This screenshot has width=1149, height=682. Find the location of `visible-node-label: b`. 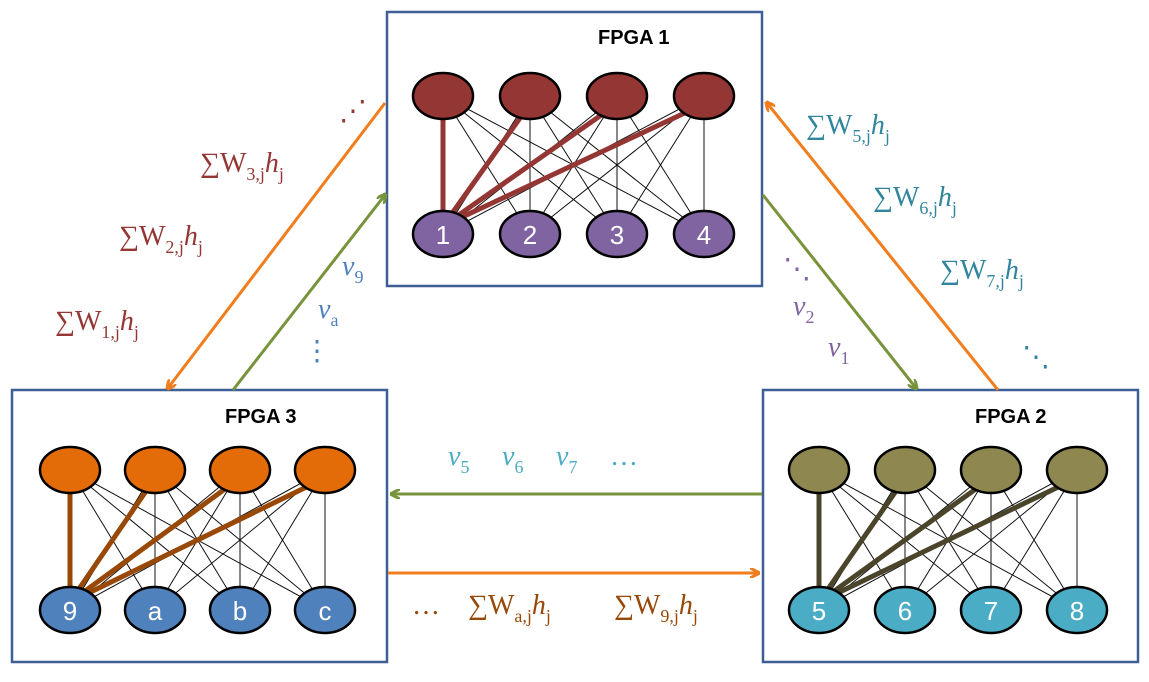

visible-node-label: b is located at coordinates (240, 611).